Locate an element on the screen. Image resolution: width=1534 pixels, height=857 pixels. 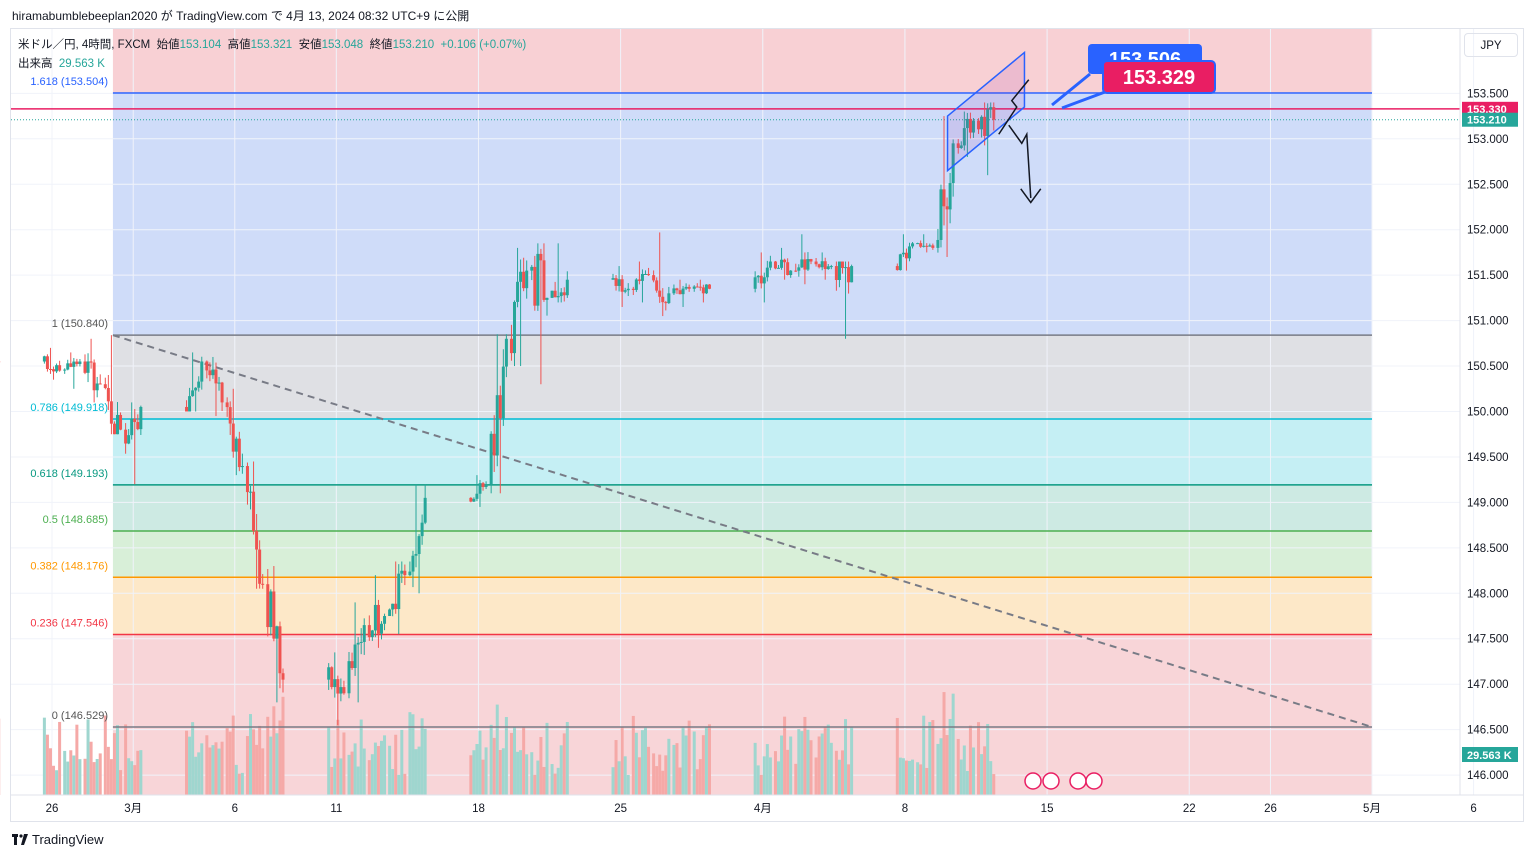
symbol-name: 米ドル／円, 4時間, FXCM is located at coordinates (84, 45).